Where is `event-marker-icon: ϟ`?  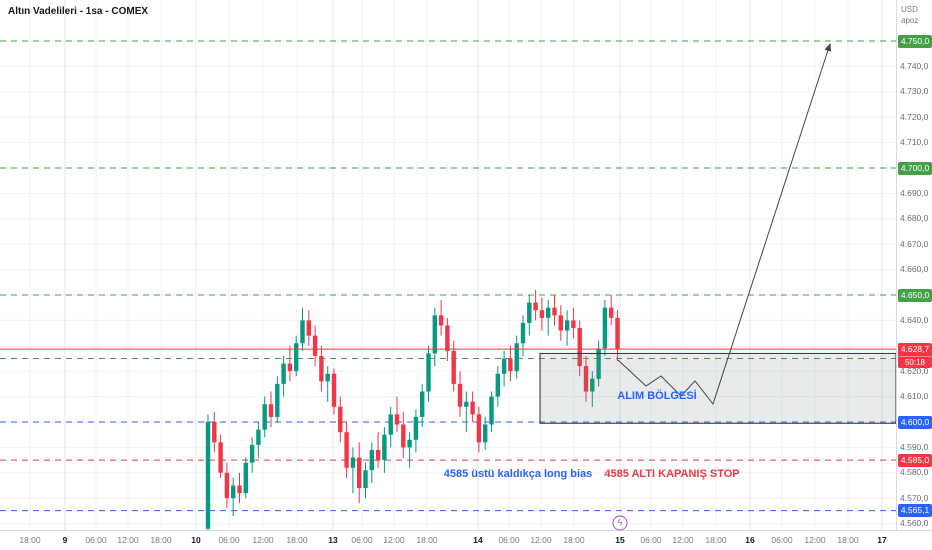 event-marker-icon: ϟ is located at coordinates (620, 523).